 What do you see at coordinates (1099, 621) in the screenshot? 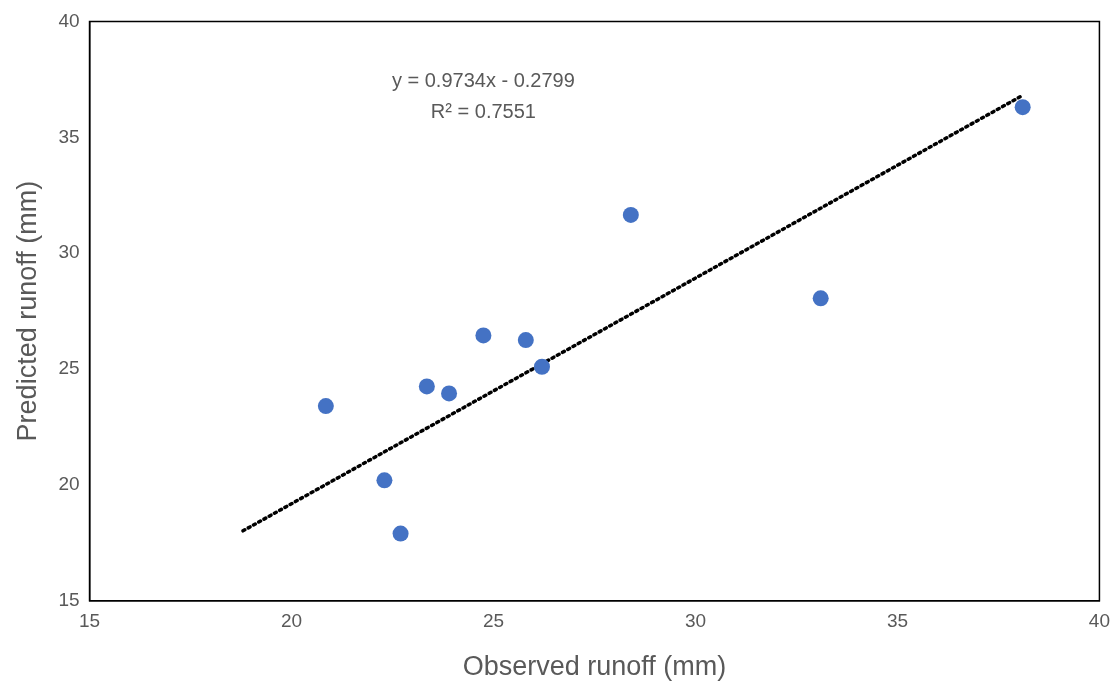
I see `x-tick-label: 40` at bounding box center [1099, 621].